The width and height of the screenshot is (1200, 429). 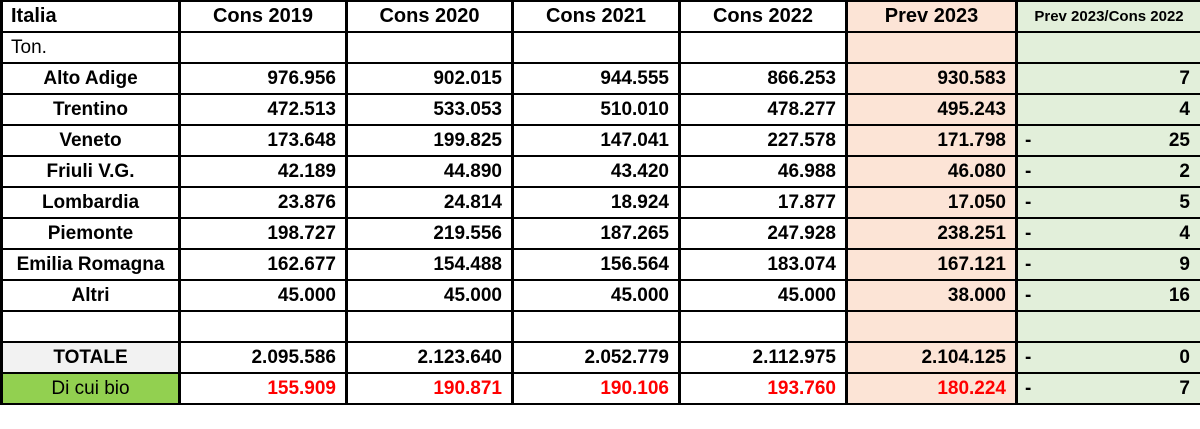 I want to click on header-cons-2021: Cons 2021, so click(x=596, y=16).